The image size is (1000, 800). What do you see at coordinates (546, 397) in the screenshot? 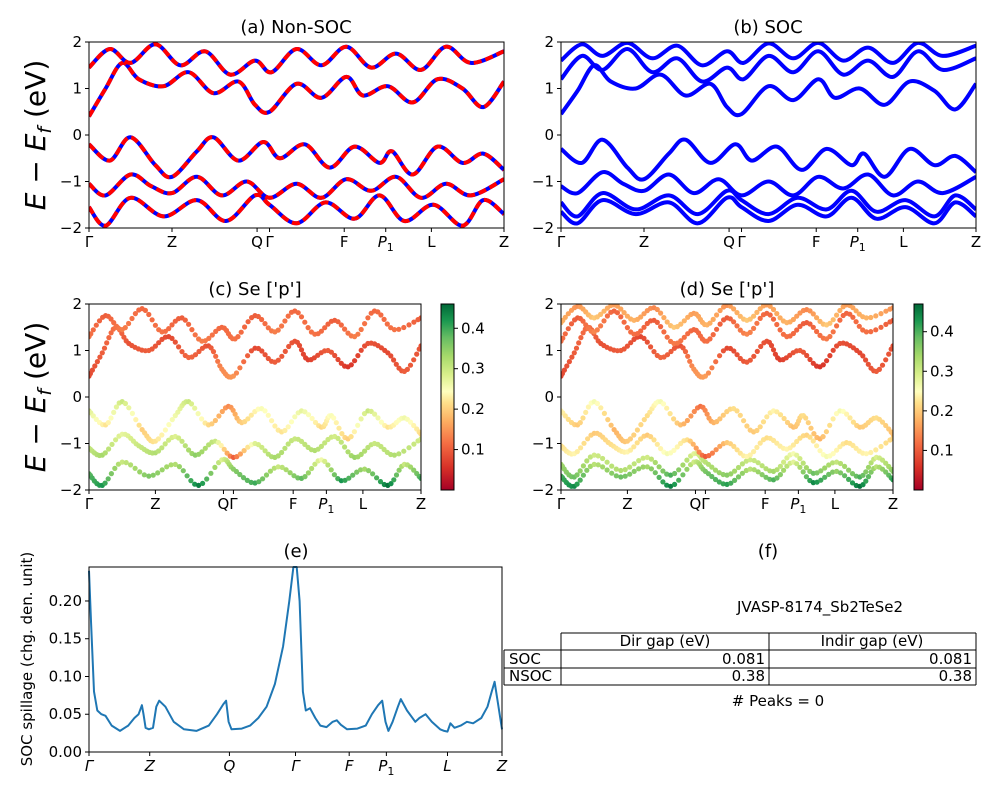
I see `panel-d-yticks: 2 1 0 −1 −2` at bounding box center [546, 397].